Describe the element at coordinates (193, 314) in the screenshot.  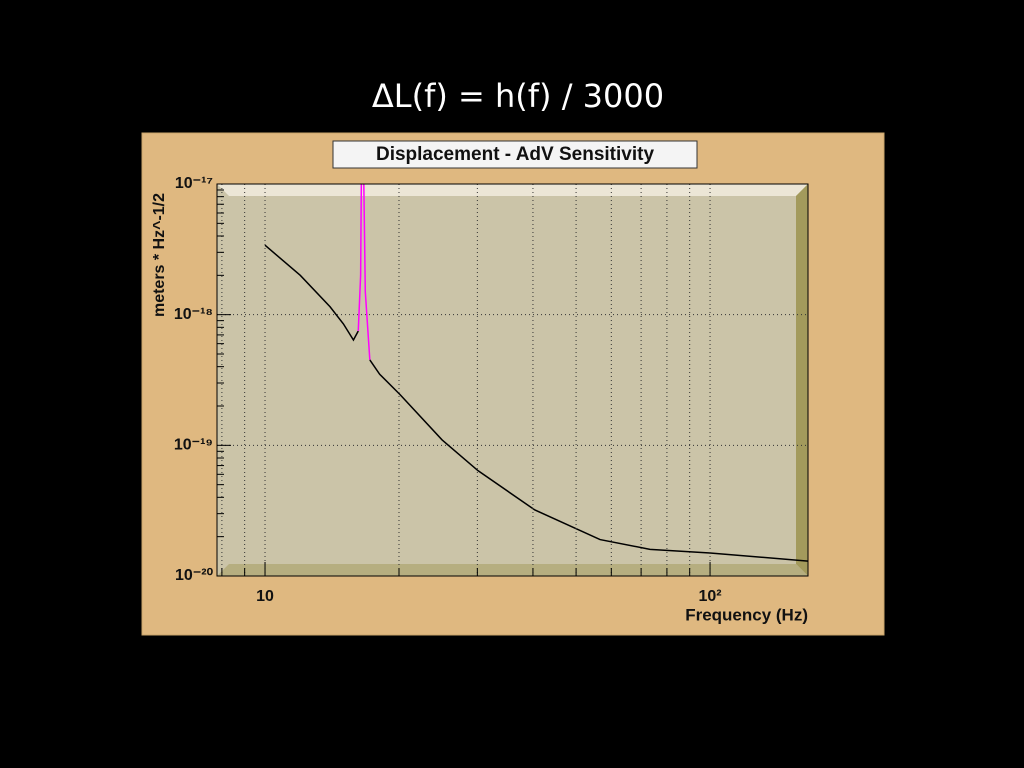
I see `y-tick-label: 10⁻¹⁸` at that location.